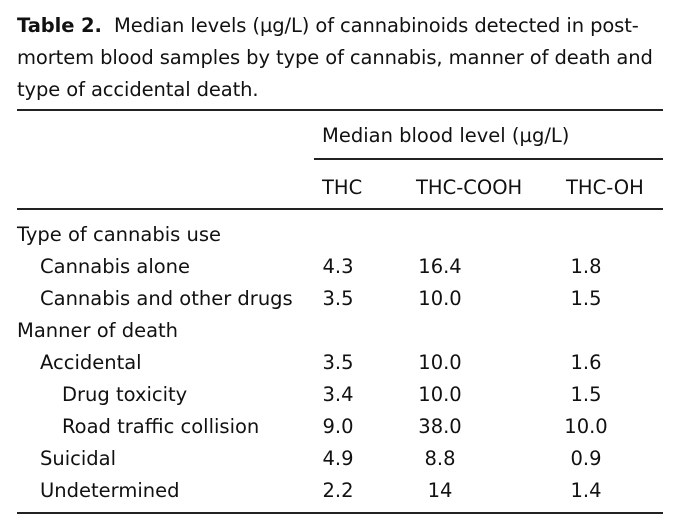  I want to click on cell-thc-cooh: 16.4, so click(440, 266).